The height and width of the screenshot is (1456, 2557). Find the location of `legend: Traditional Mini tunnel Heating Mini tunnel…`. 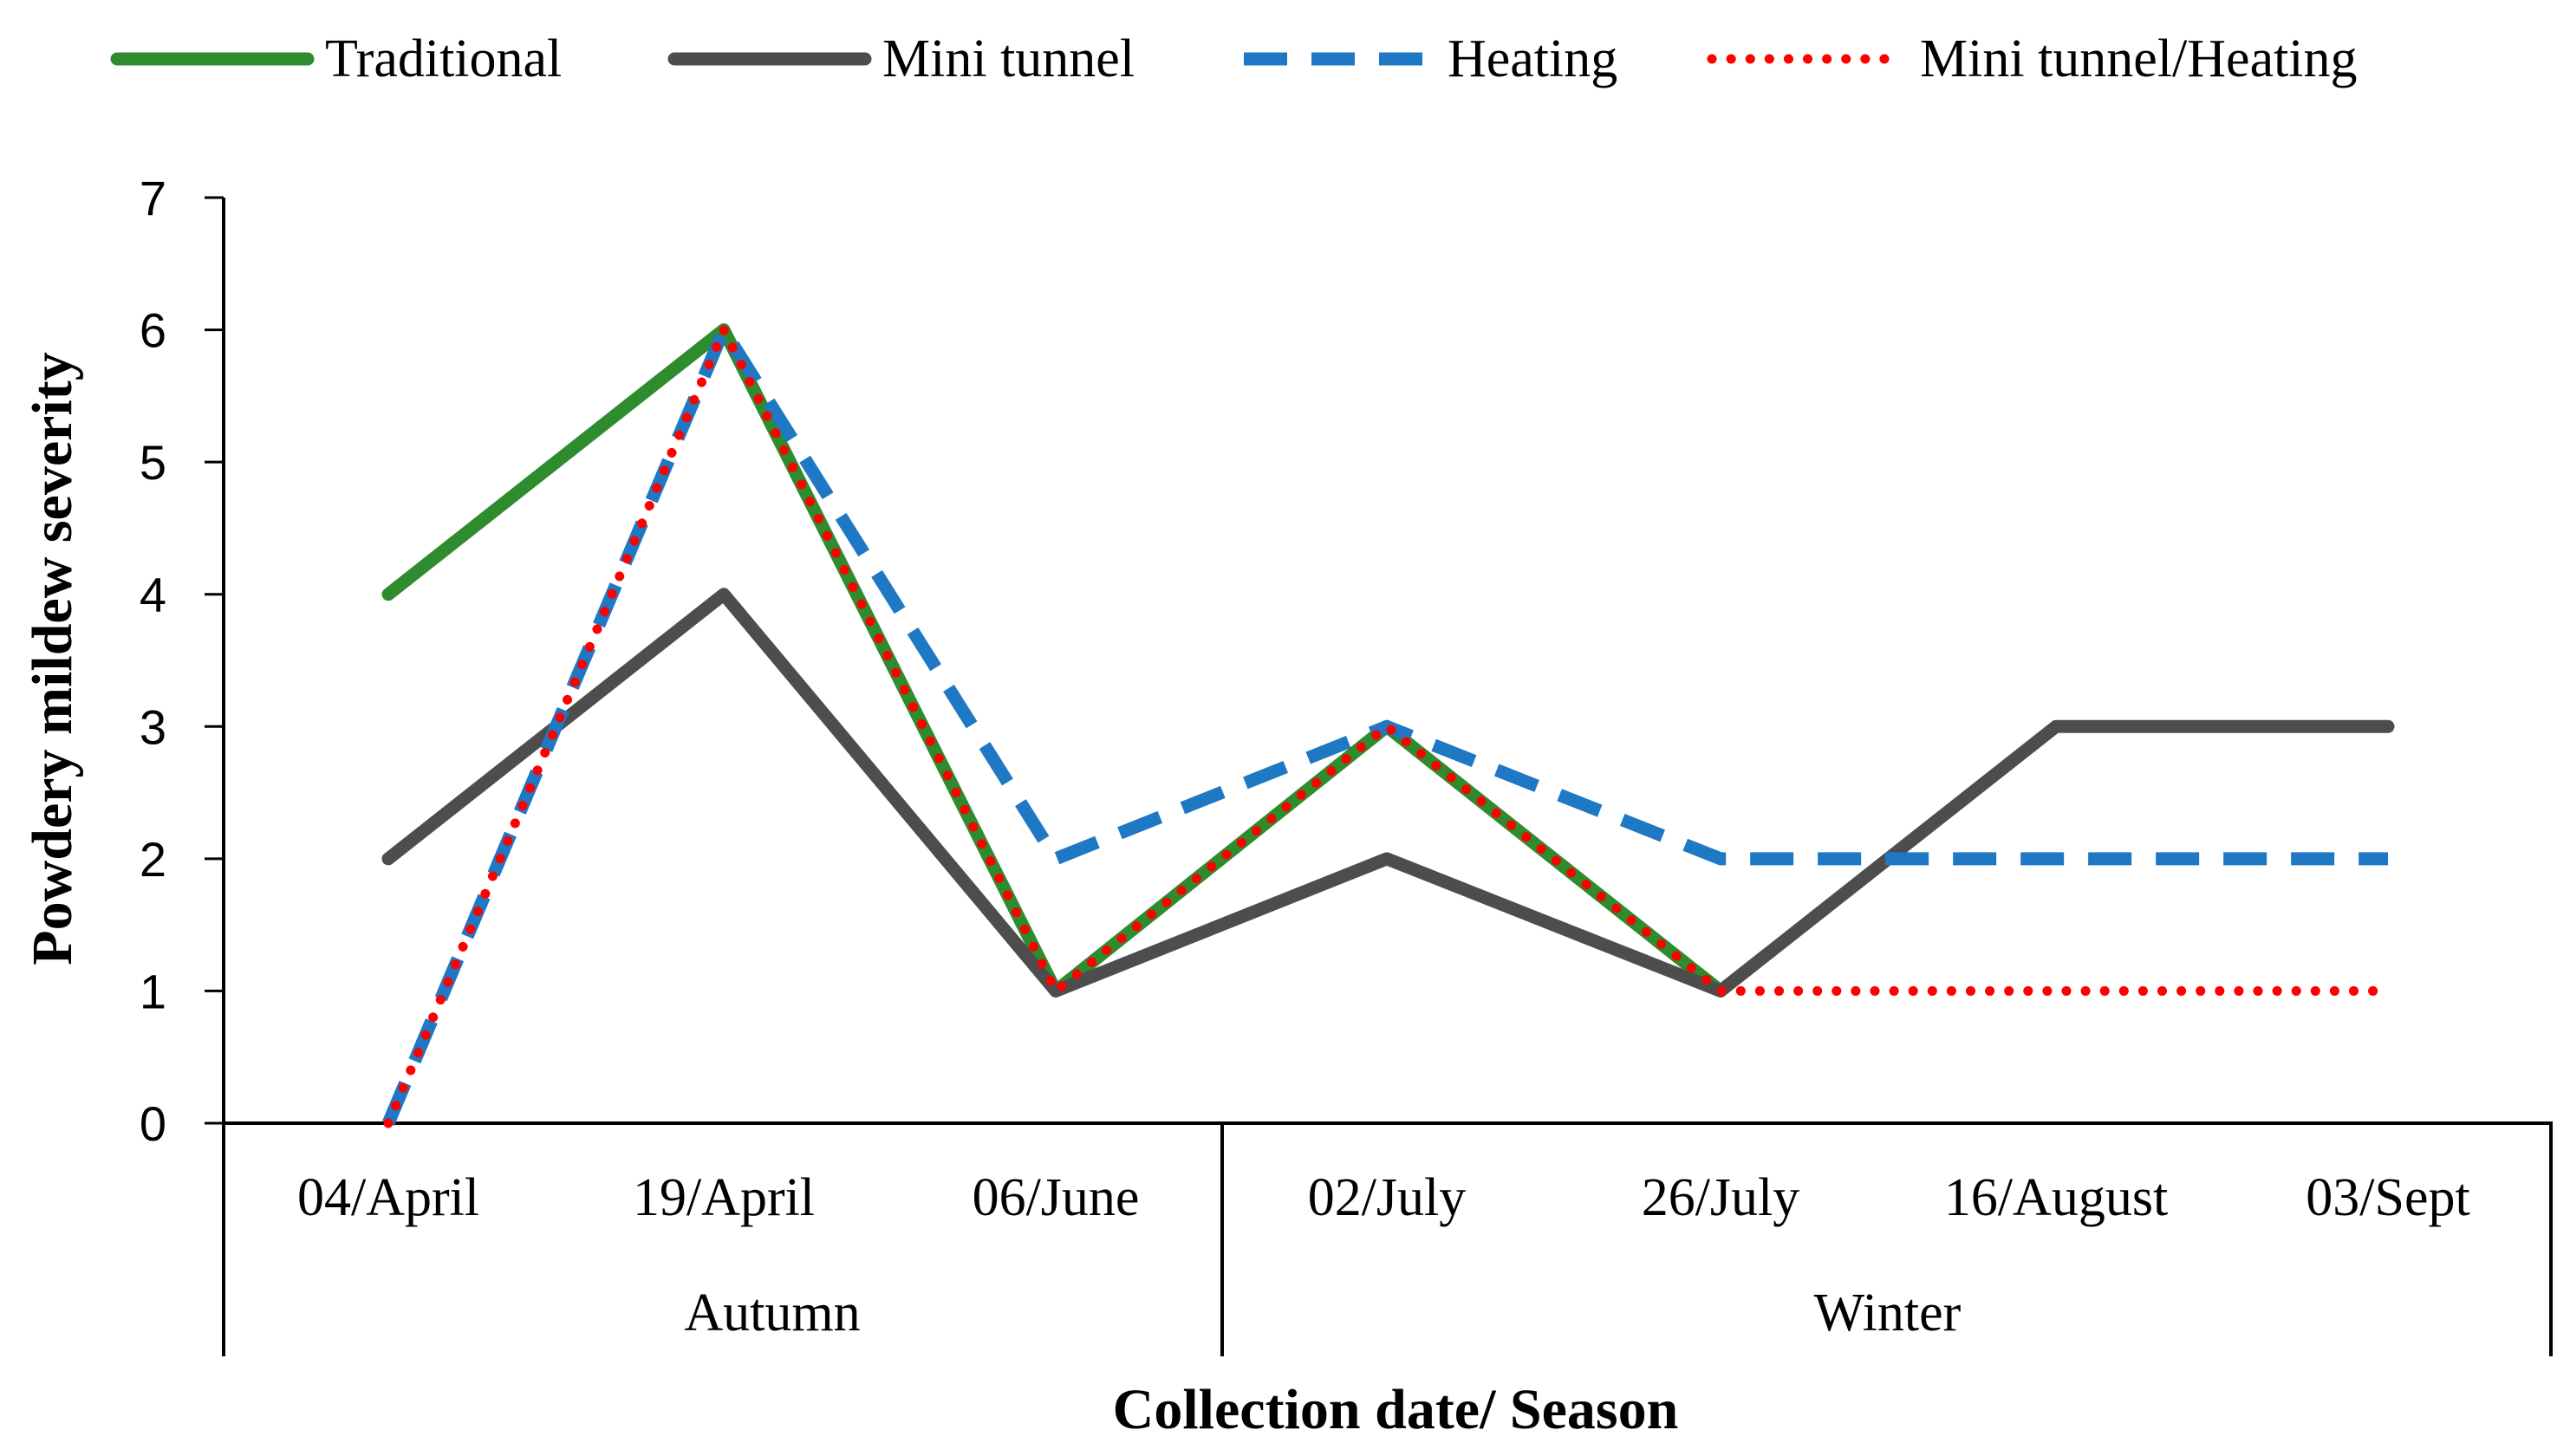

legend: Traditional Mini tunnel Heating Mini tunnel… is located at coordinates (1234, 58).